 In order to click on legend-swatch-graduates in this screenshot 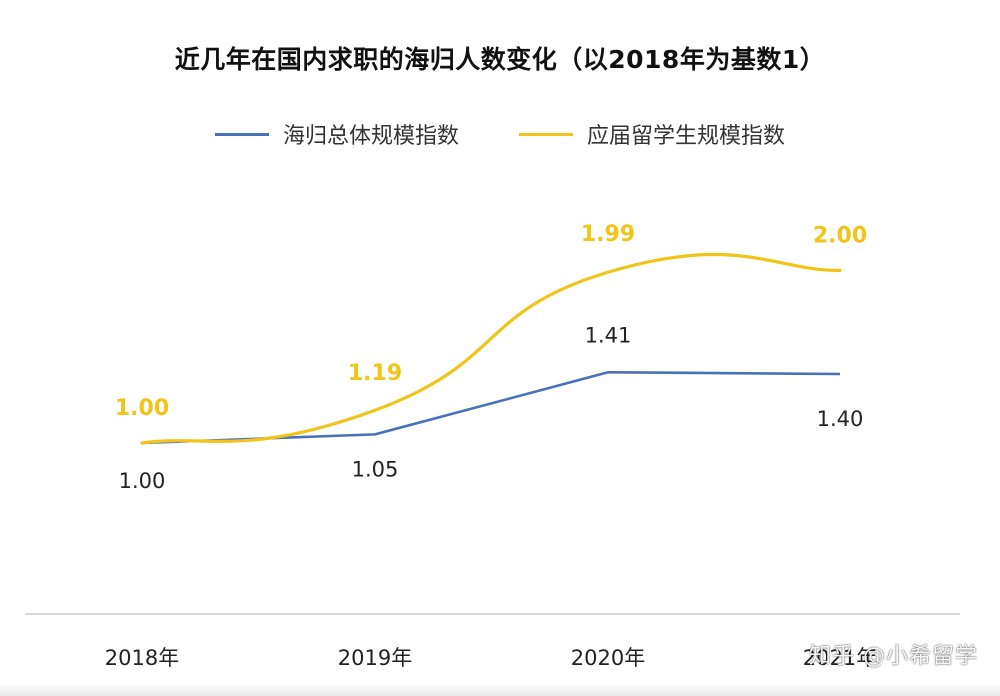, I will do `click(546, 134)`.